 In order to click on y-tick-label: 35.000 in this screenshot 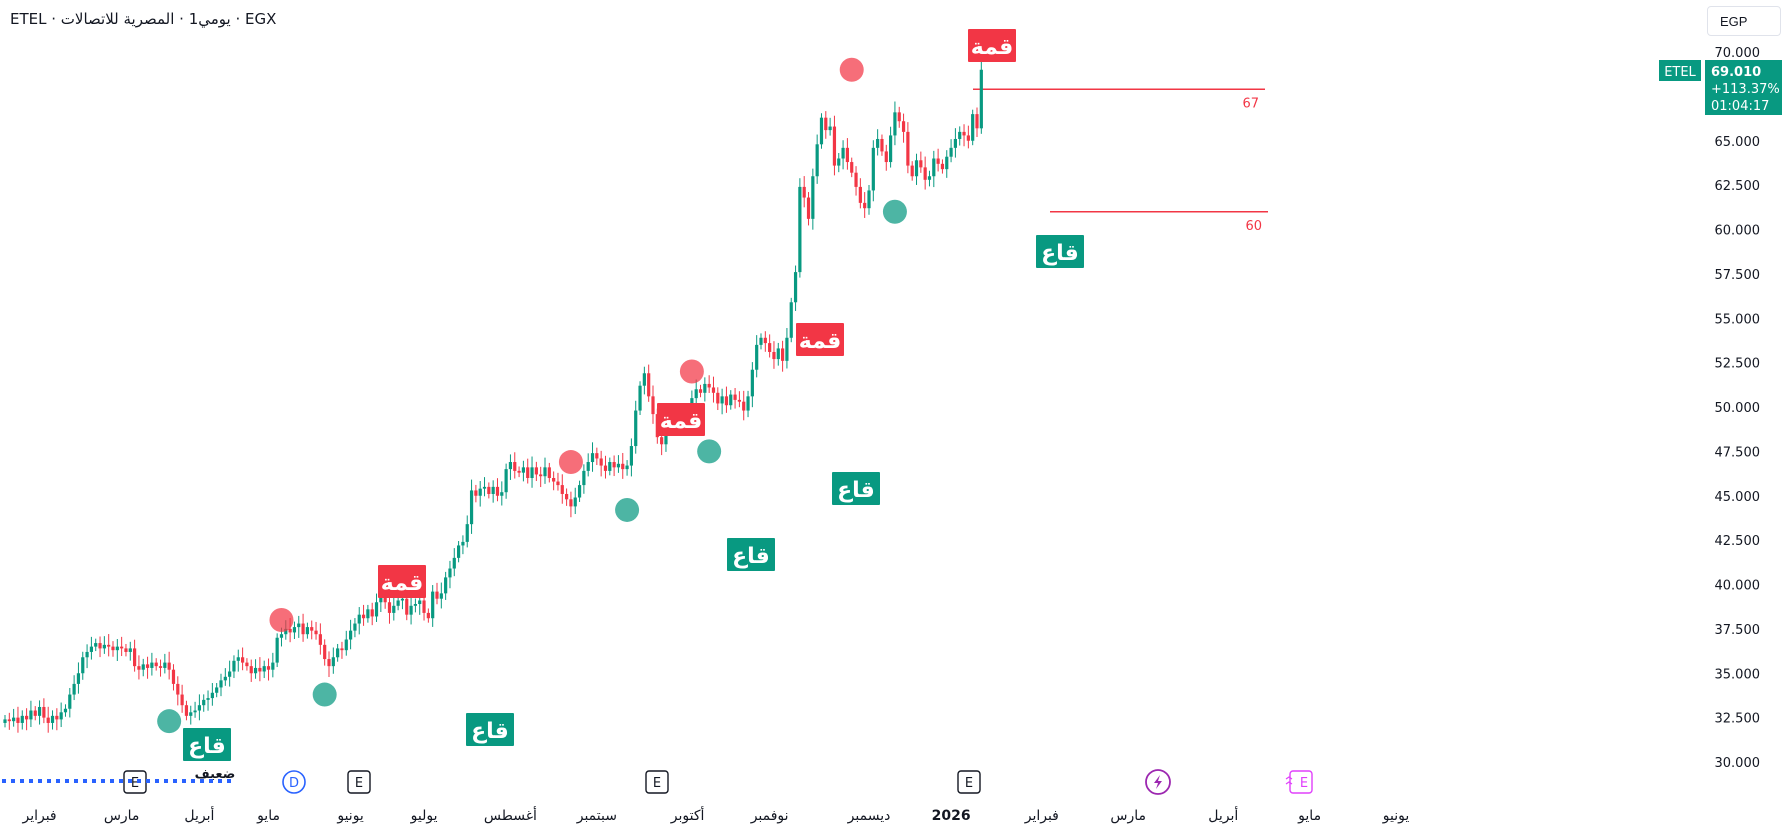, I will do `click(1738, 674)`.